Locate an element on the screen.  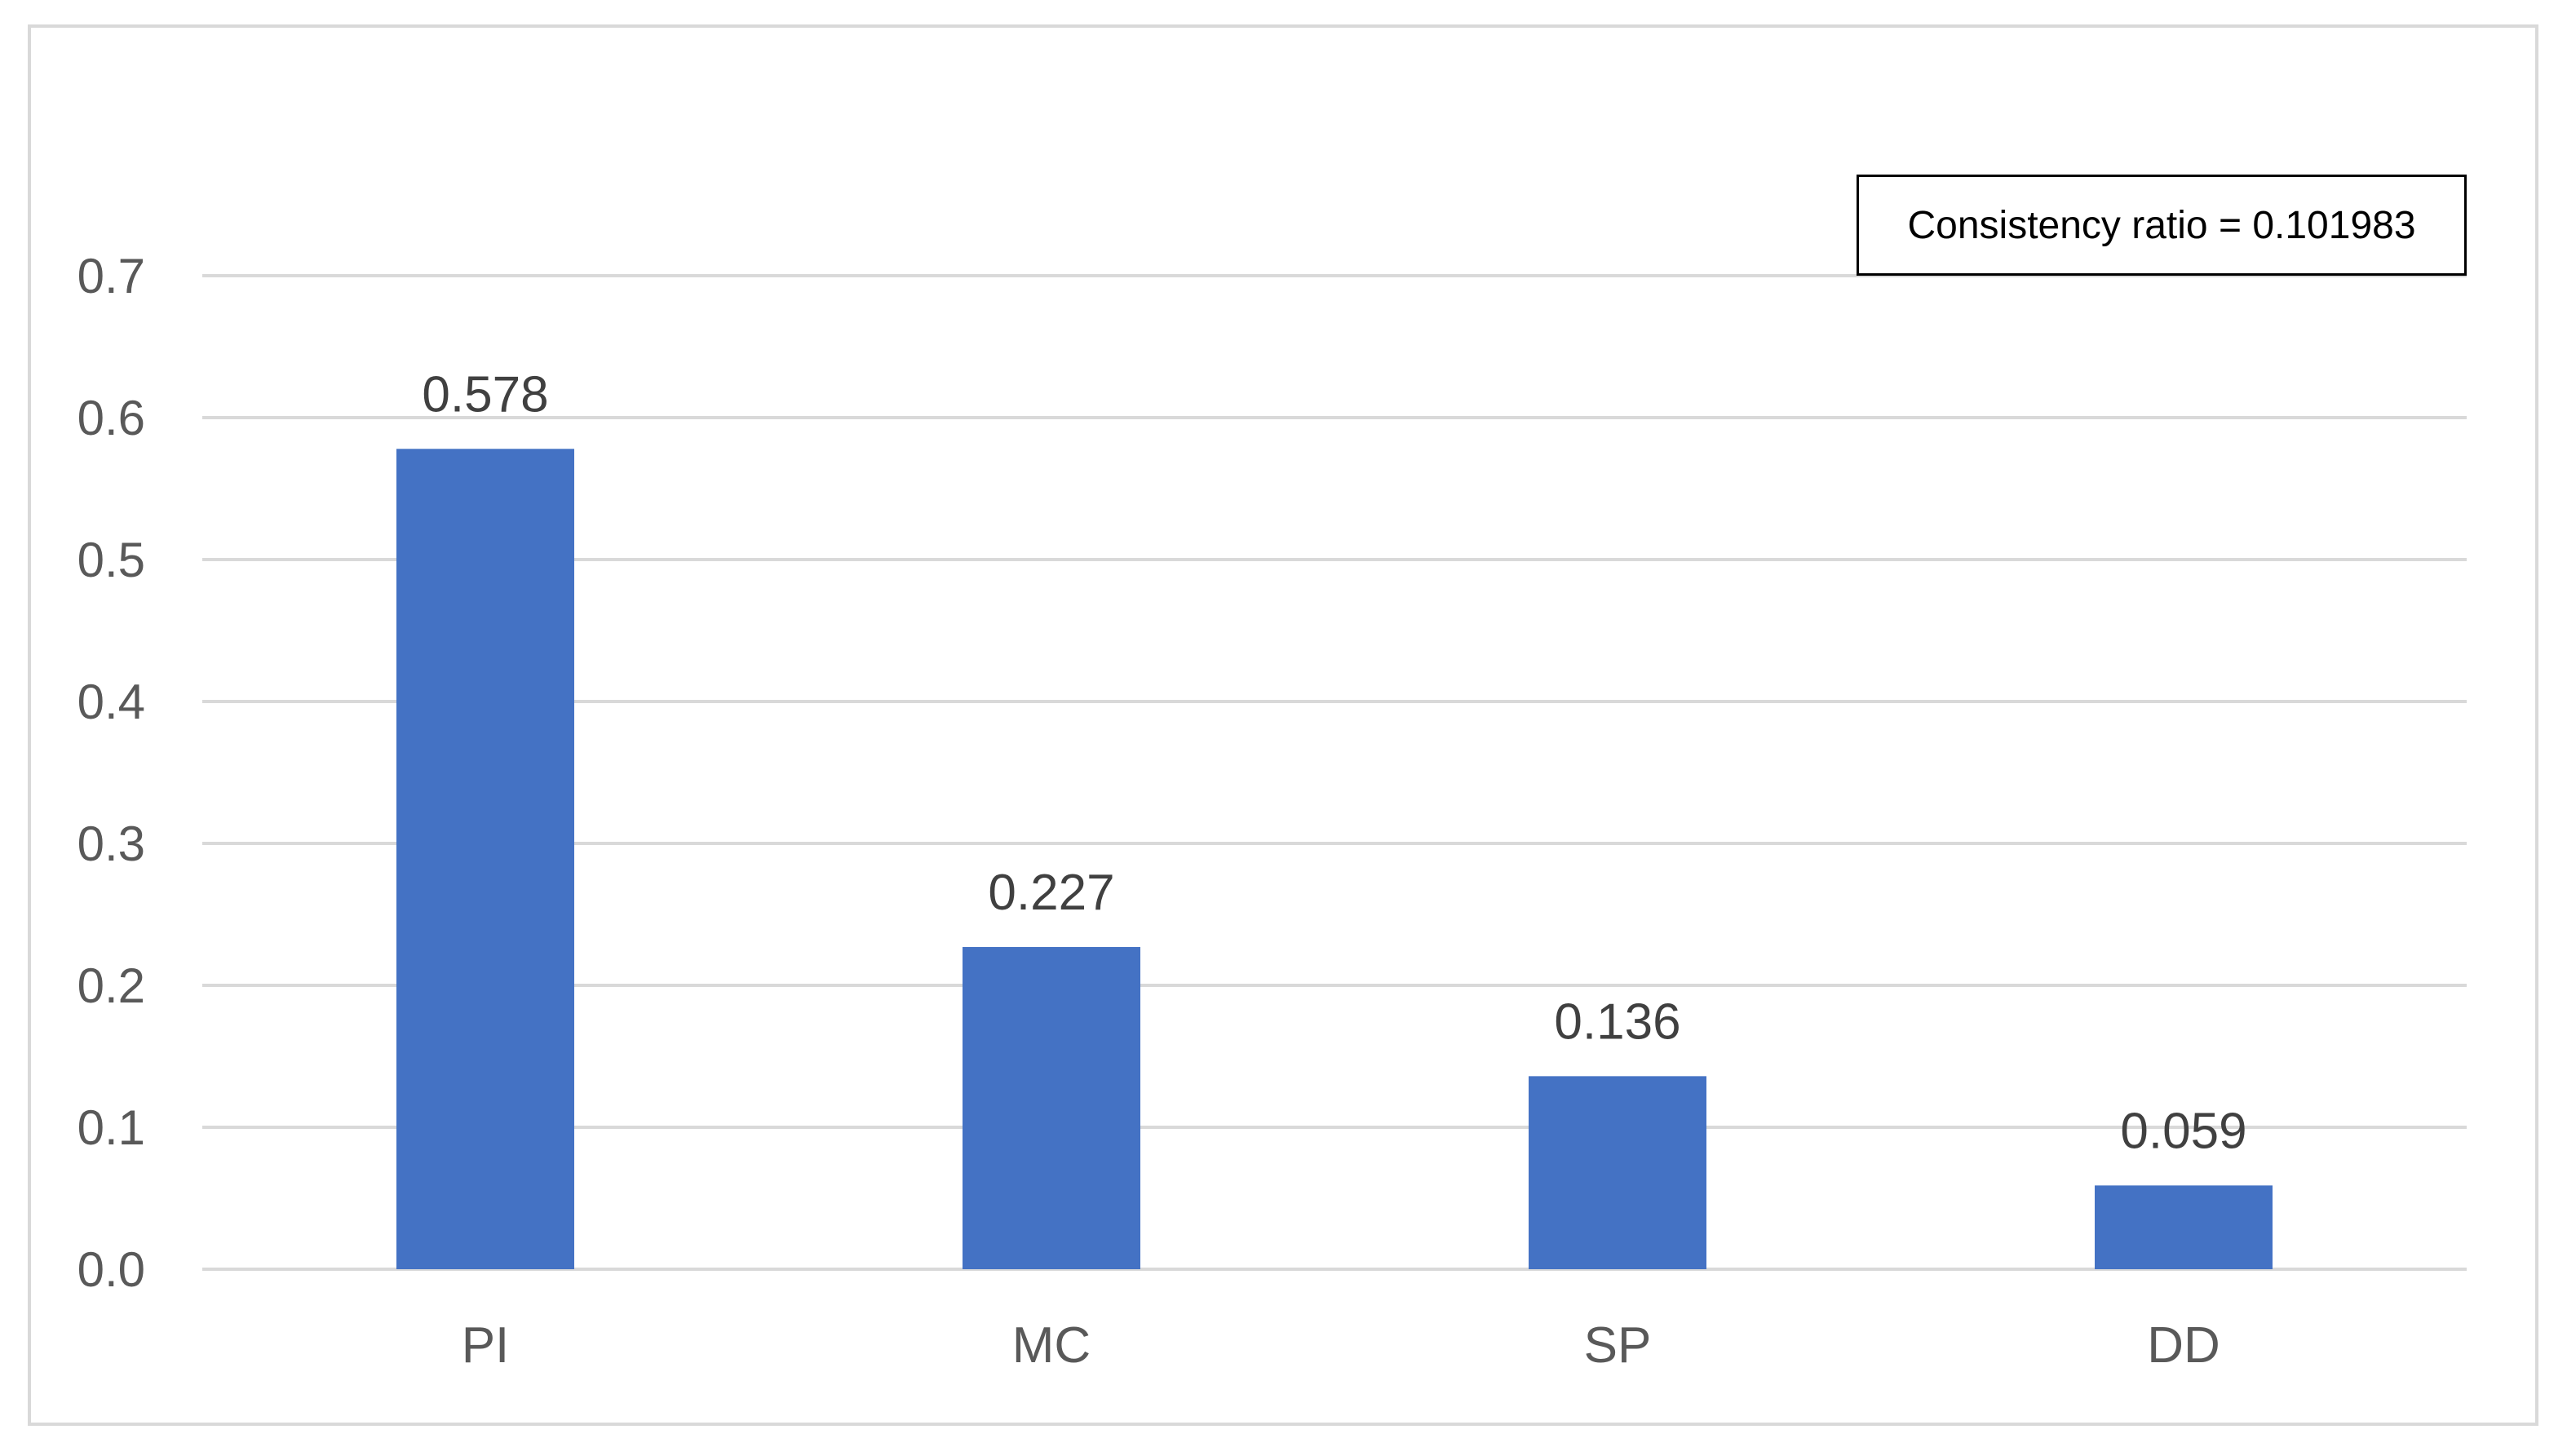
bar-pi is located at coordinates (485, 859).